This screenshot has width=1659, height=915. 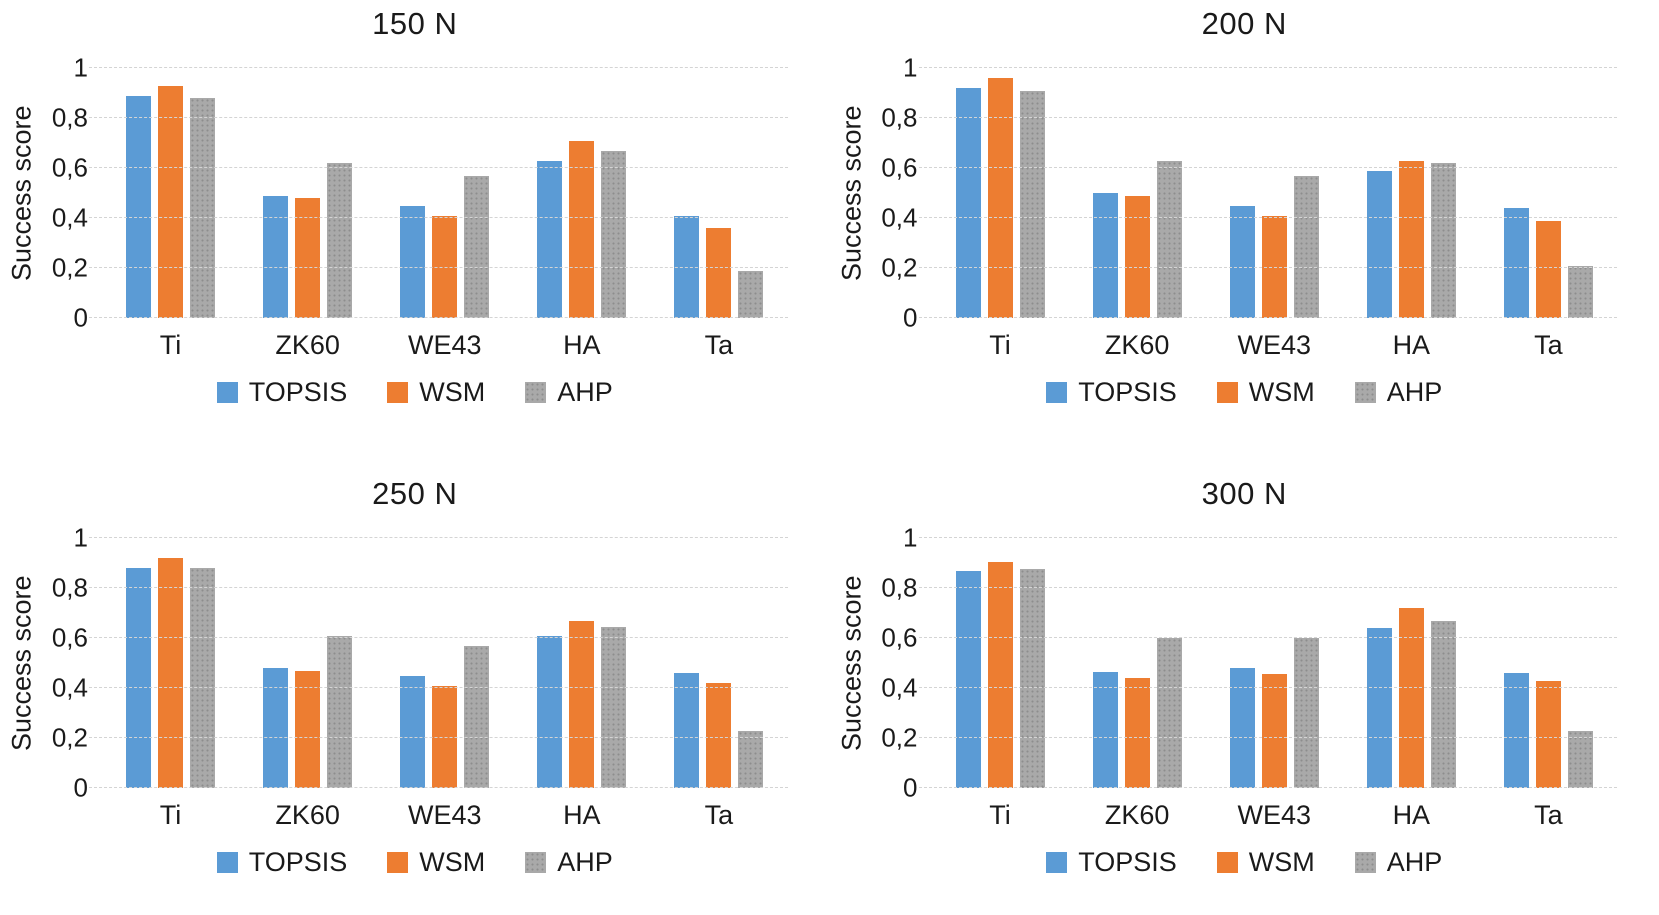 I want to click on bar-topsis-we43, so click(x=413, y=731).